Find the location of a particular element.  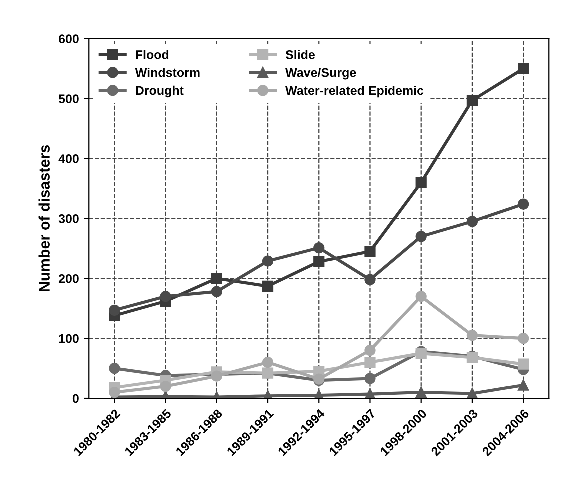

legend-label: Flood is located at coordinates (152, 55).